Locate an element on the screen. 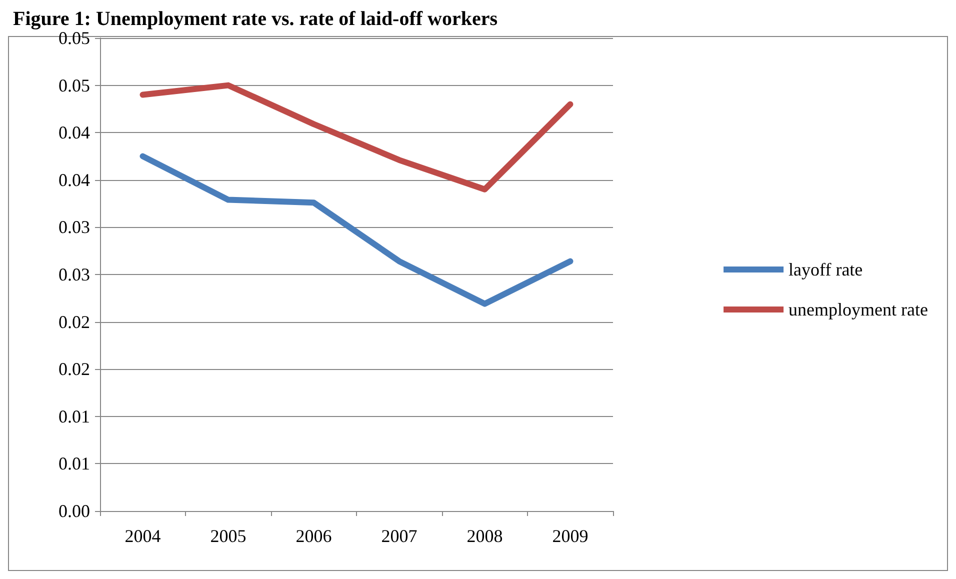 This screenshot has height=579, width=956. legend-label: unemployment rate is located at coordinates (858, 310).